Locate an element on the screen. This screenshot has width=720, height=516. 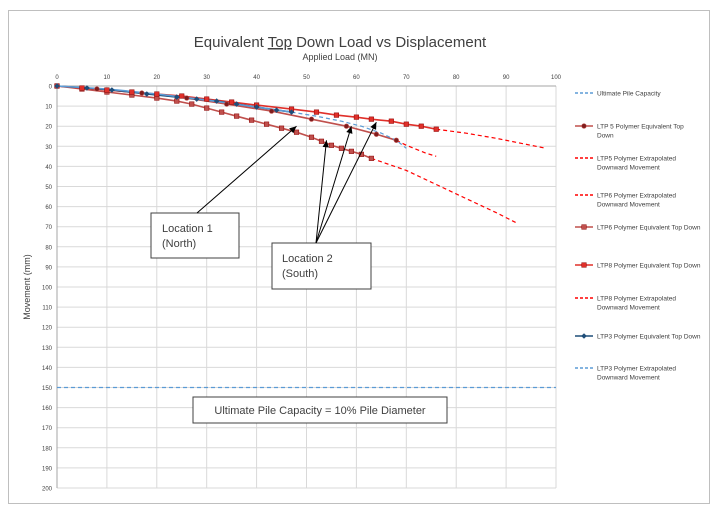
y-tick-label: 130 is located at coordinates (47, 349).